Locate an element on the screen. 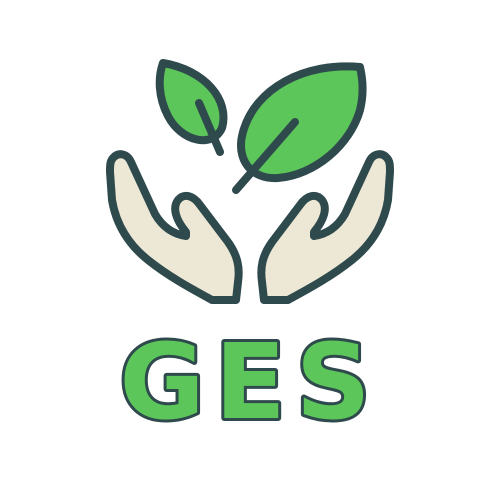 The image size is (500, 500). large-leaf-icon is located at coordinates (299, 128).